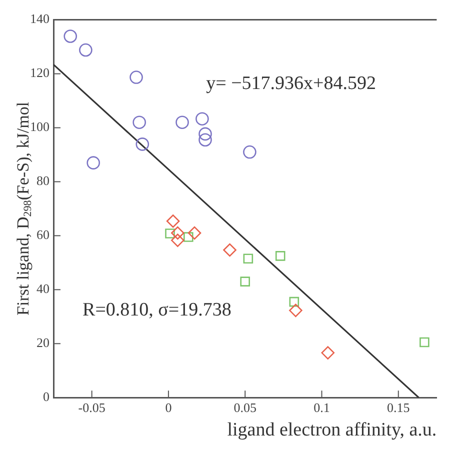 The width and height of the screenshot is (452, 450). I want to click on x-axis-title: ligand electron affinity, a.u., so click(332, 430).